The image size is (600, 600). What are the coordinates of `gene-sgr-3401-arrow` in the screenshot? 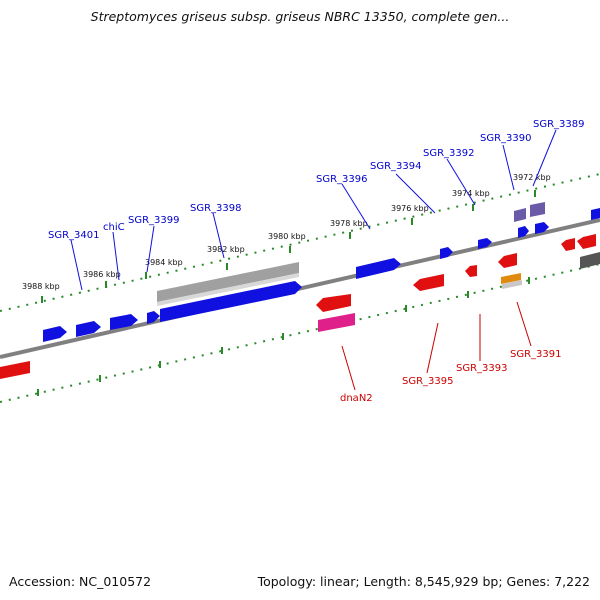 It's located at (55, 334).